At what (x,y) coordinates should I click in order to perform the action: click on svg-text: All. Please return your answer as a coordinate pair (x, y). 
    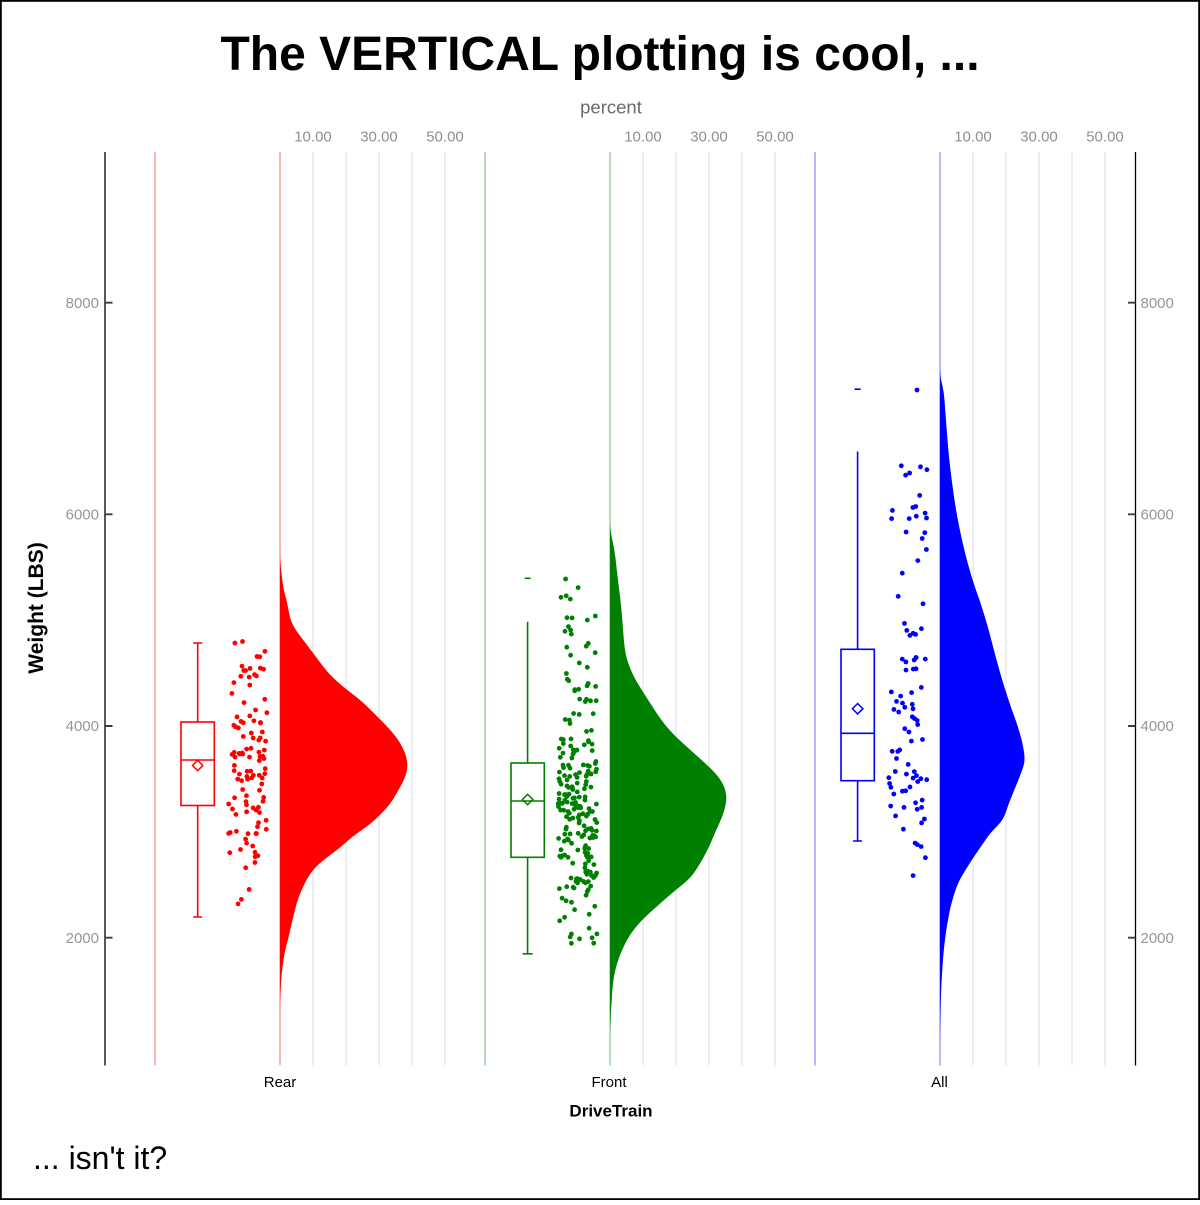
    Looking at the image, I should click on (939, 1082).